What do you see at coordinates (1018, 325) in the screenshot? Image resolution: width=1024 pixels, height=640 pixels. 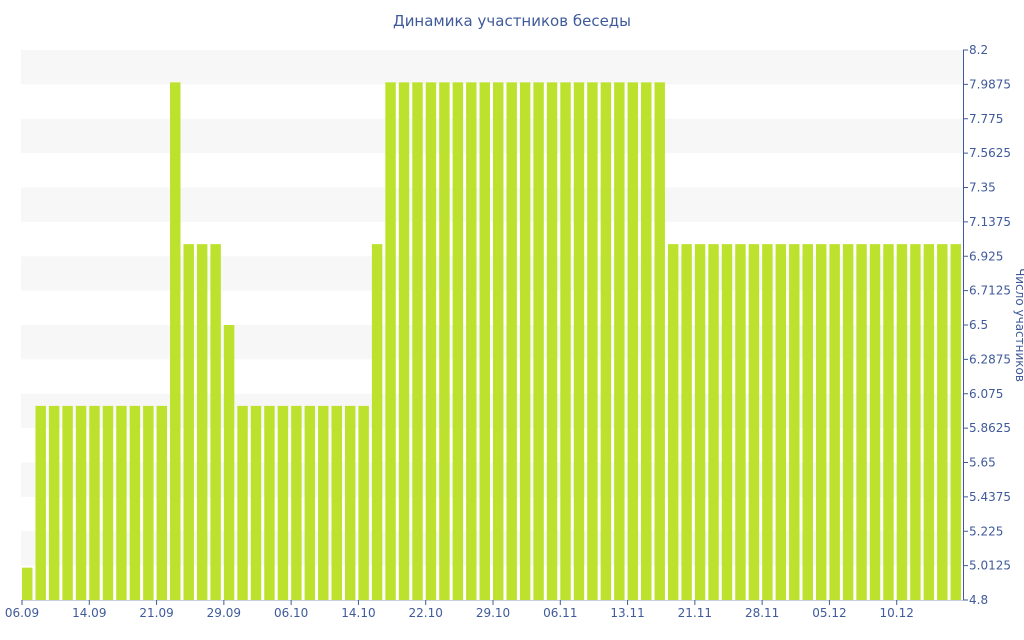 I see `y-axis-title: Число участников` at bounding box center [1018, 325].